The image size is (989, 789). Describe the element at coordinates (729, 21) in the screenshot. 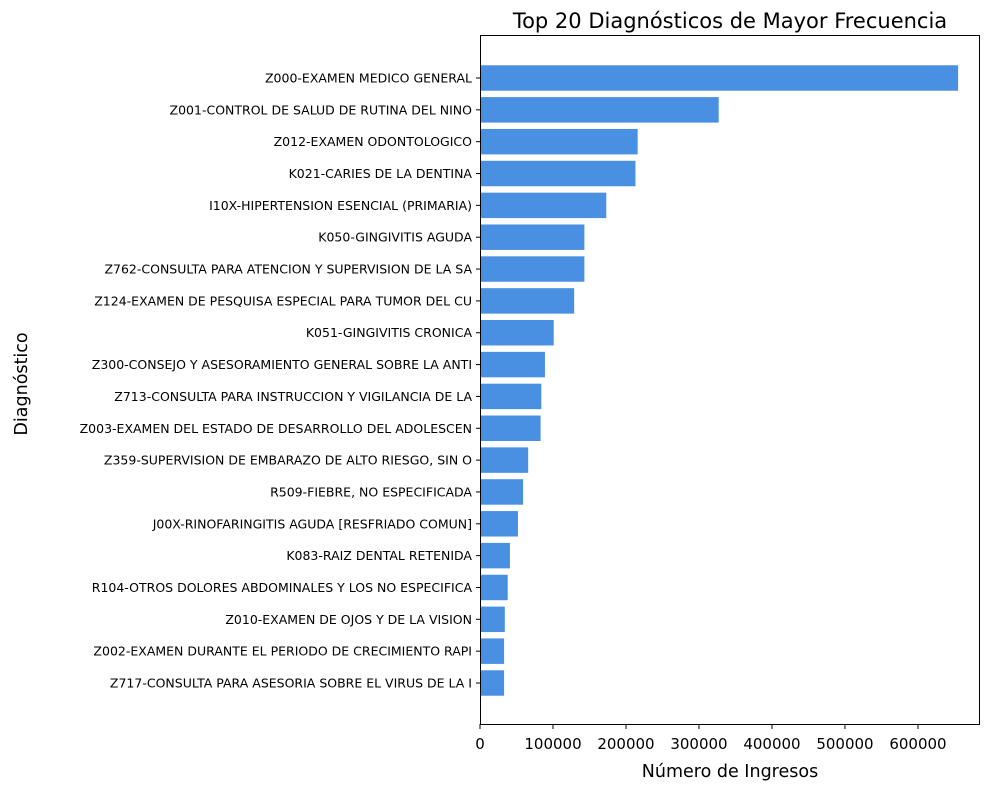

I see `chart-title: Top 20 Diagnósticos de Mayor Frecuencia` at that location.